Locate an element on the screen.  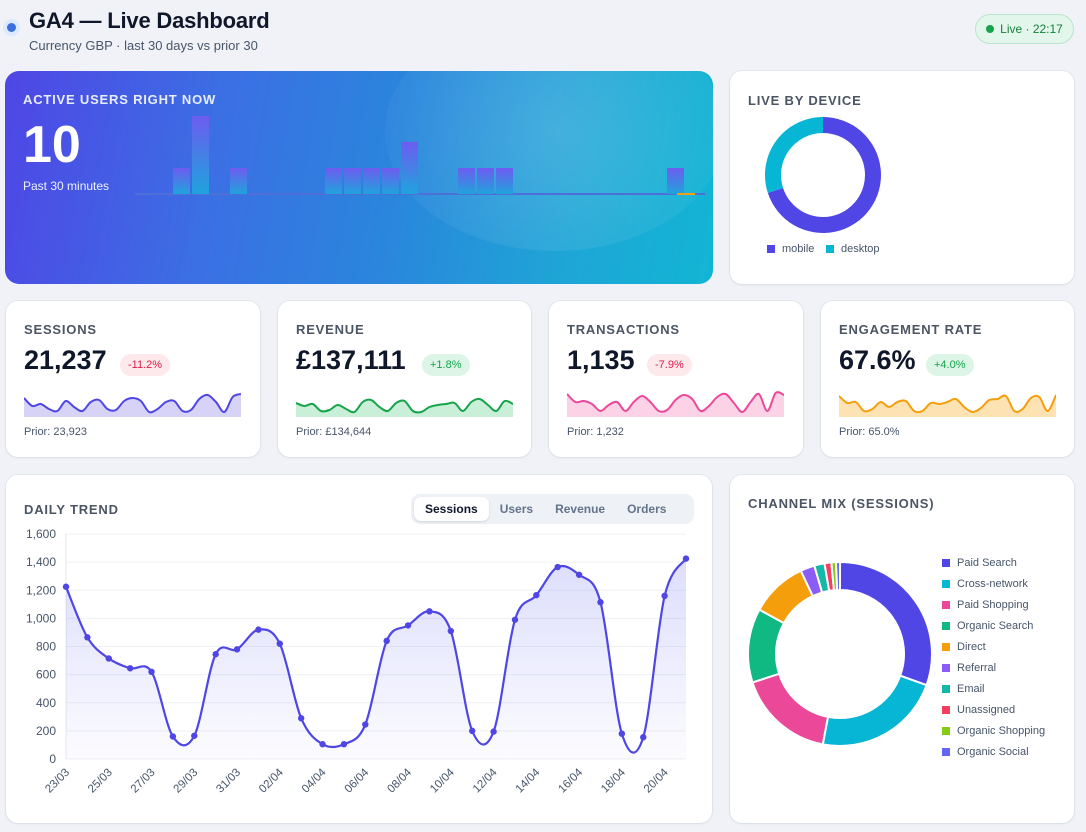
kpi-value: 1,135 is located at coordinates (601, 360).